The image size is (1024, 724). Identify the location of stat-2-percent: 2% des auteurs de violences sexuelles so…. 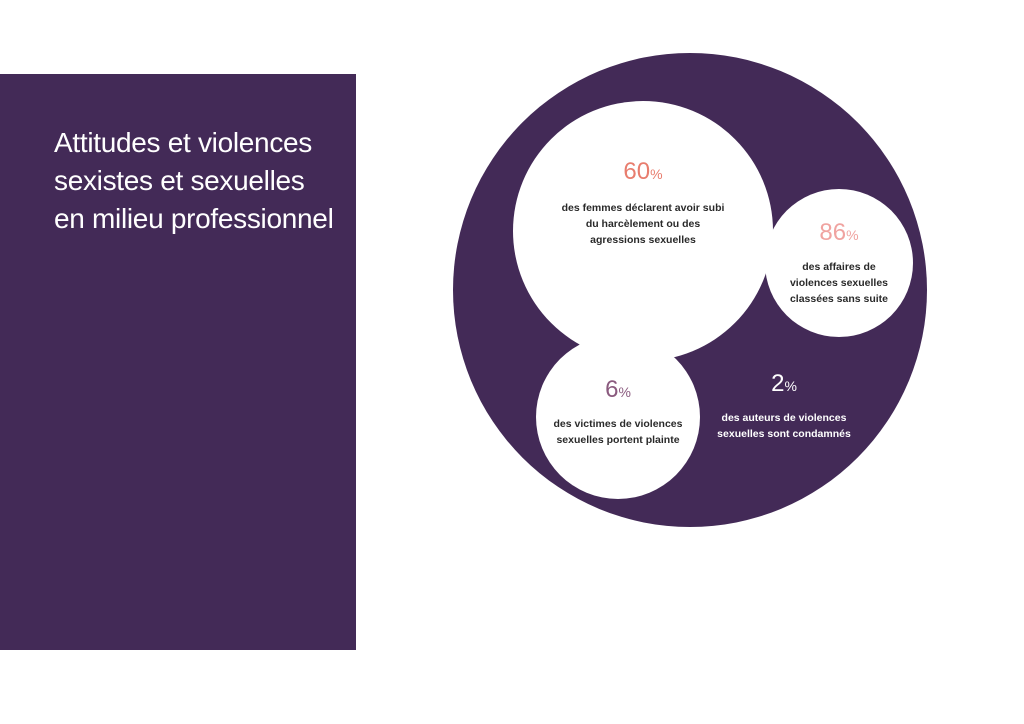
(784, 407).